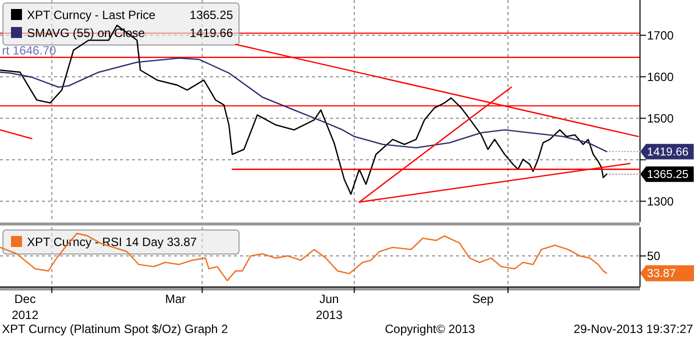 Image resolution: width=697 pixels, height=339 pixels. What do you see at coordinates (660, 77) in the screenshot?
I see `y-tick-label: 1600` at bounding box center [660, 77].